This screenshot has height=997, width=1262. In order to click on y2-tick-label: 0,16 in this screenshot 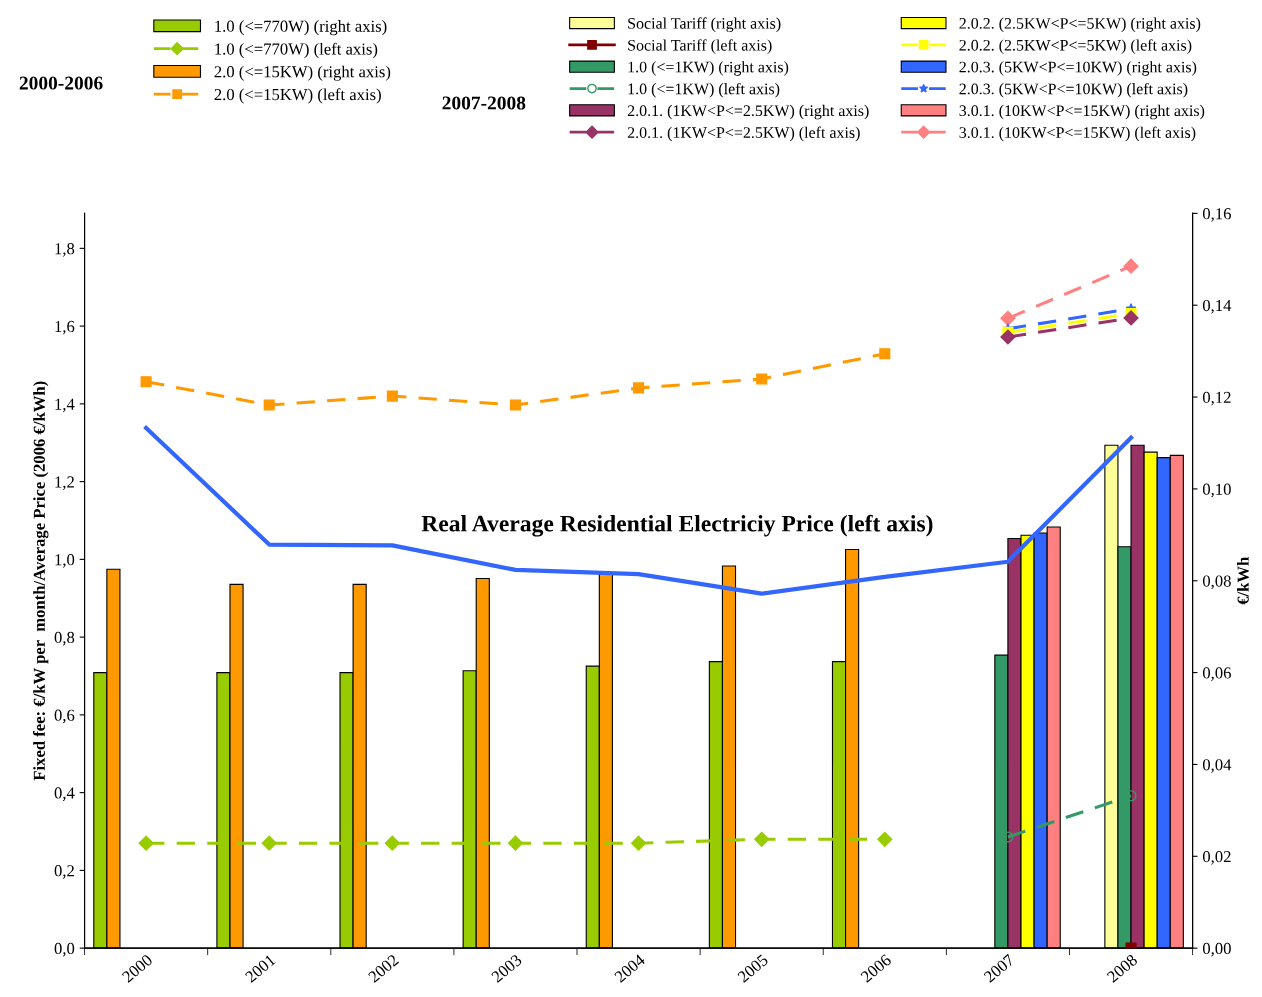, I will do `click(1216, 215)`.